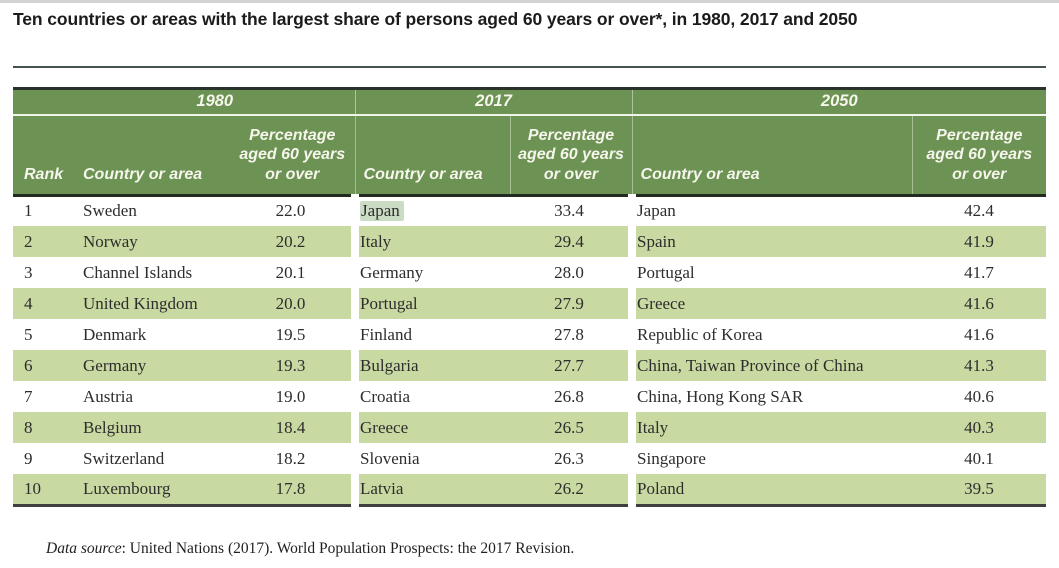 The width and height of the screenshot is (1059, 568). What do you see at coordinates (290, 272) in the screenshot?
I see `pct-1980-cell: 20.1` at bounding box center [290, 272].